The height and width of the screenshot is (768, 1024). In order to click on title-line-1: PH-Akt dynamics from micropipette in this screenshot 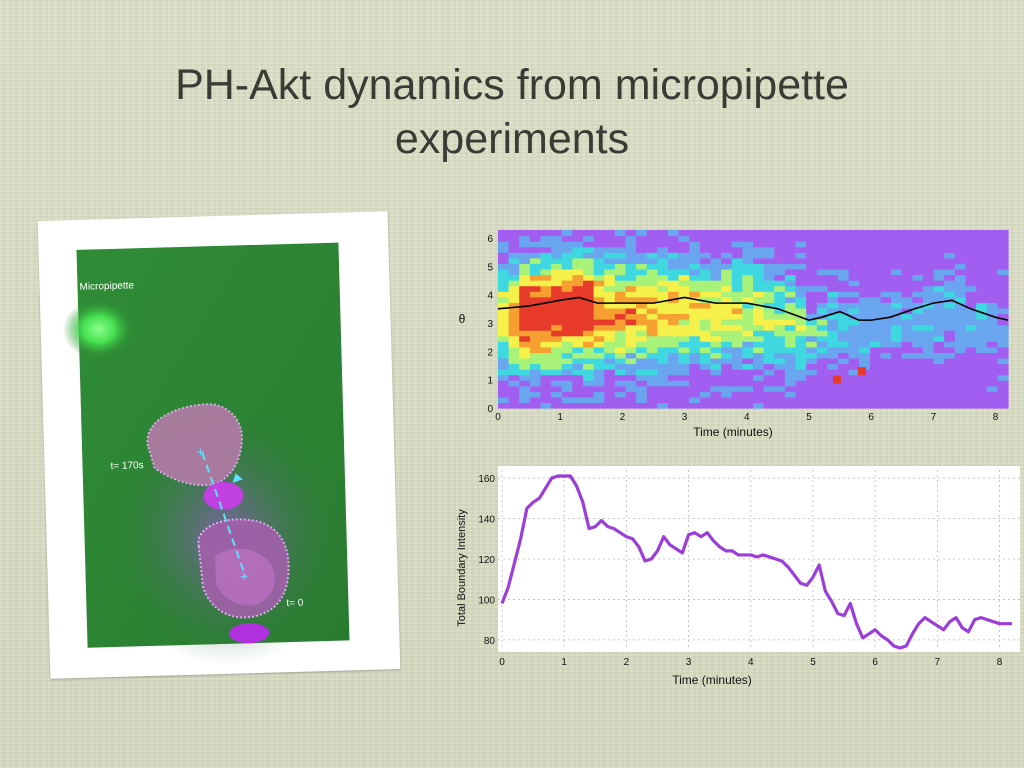, I will do `click(512, 85)`.